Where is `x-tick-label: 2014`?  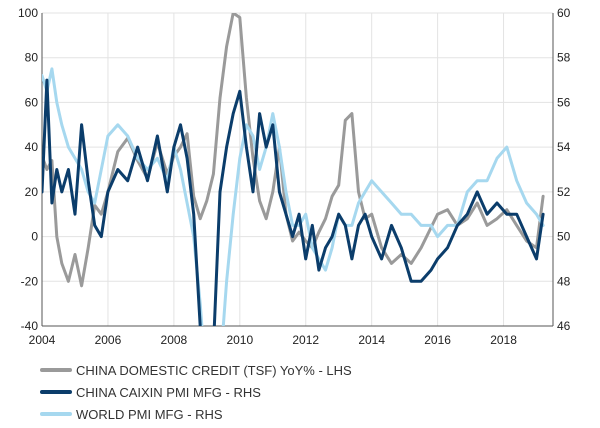
x-tick-label: 2014 is located at coordinates (371, 340).